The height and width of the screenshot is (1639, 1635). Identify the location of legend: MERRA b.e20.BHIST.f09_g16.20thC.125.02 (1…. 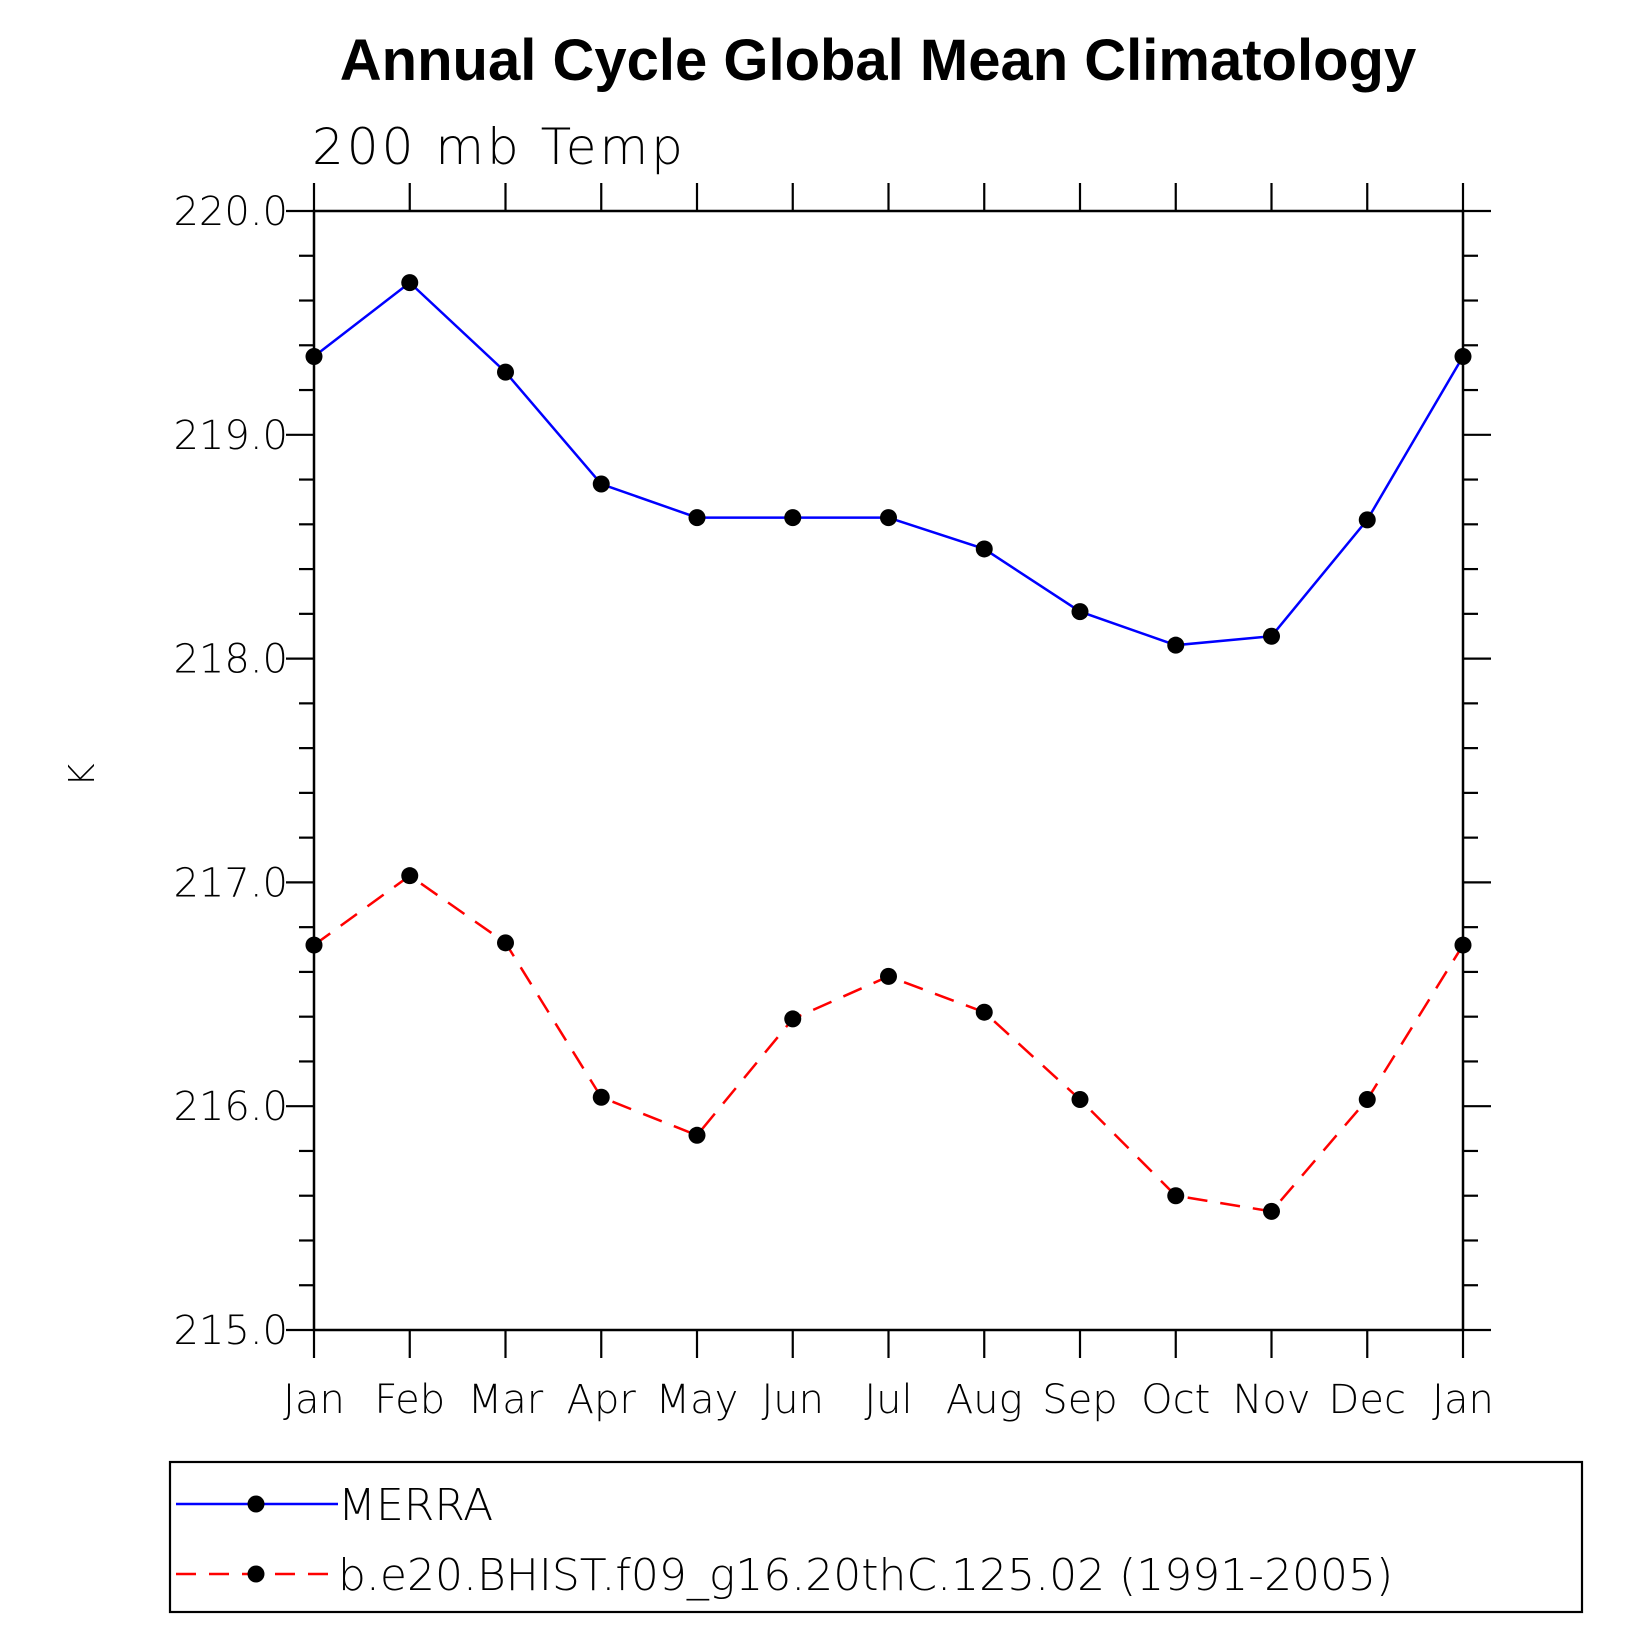
(876, 1537).